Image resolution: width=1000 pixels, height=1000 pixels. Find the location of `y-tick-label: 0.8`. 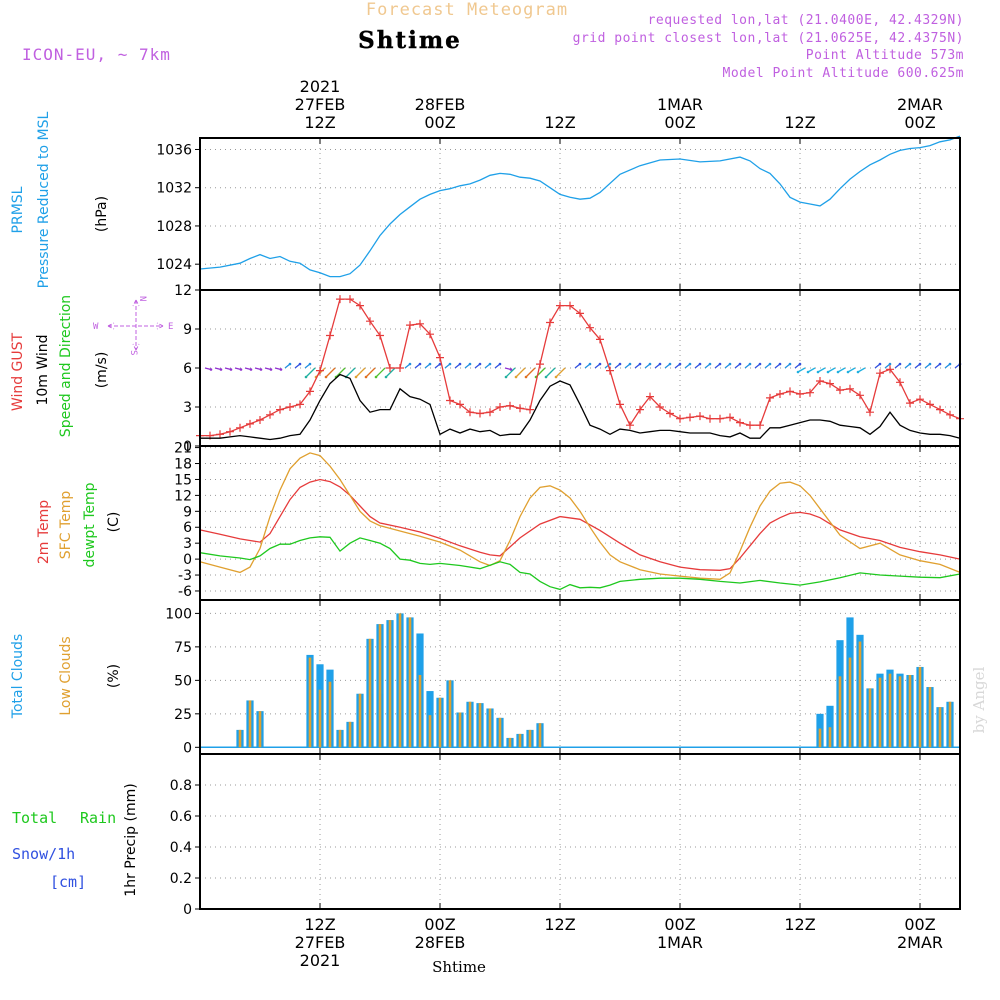

y-tick-label: 0.8 is located at coordinates (181, 786).